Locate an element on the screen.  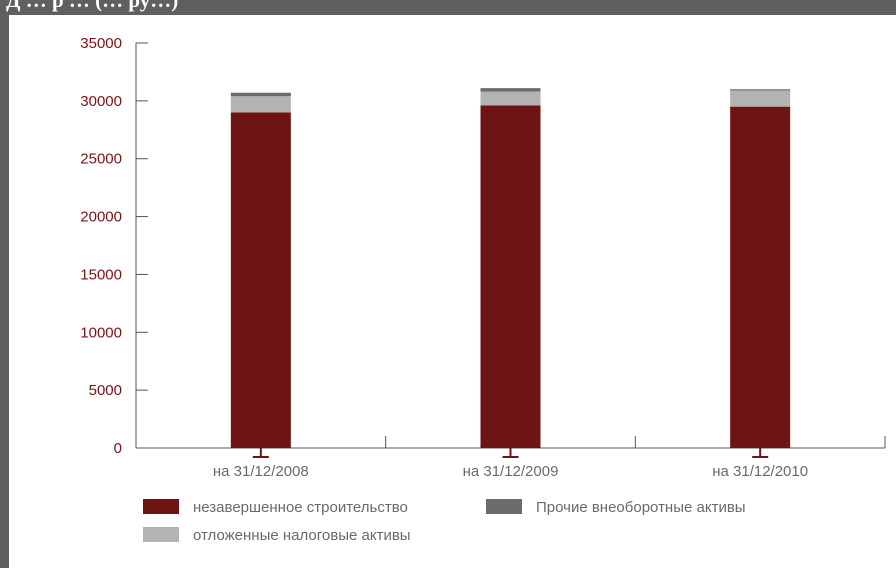
x-tick-label: на 31/12/2010 is located at coordinates (760, 471).